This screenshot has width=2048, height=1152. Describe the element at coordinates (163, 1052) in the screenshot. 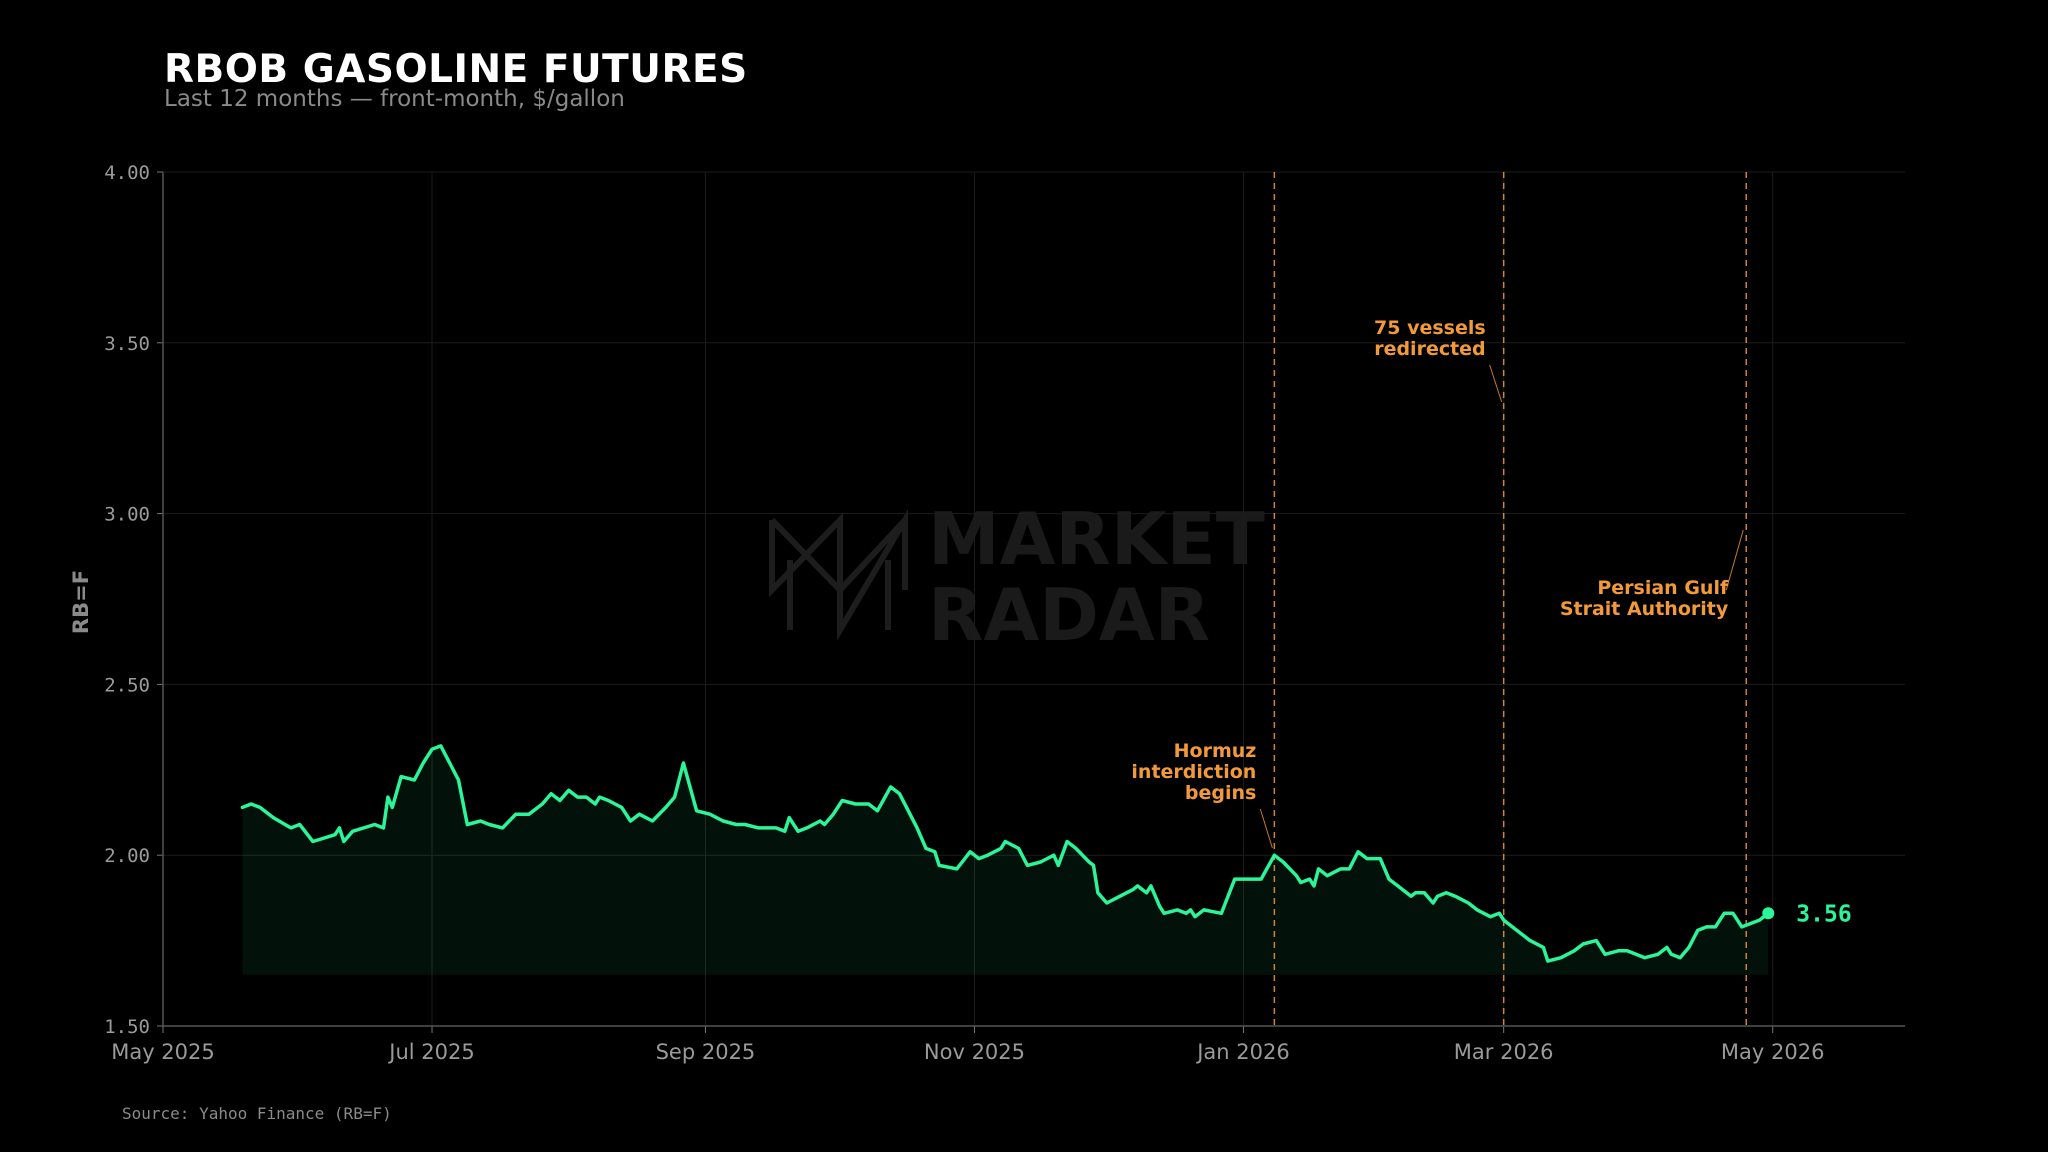

I see `x-tick-label: May 2025` at that location.